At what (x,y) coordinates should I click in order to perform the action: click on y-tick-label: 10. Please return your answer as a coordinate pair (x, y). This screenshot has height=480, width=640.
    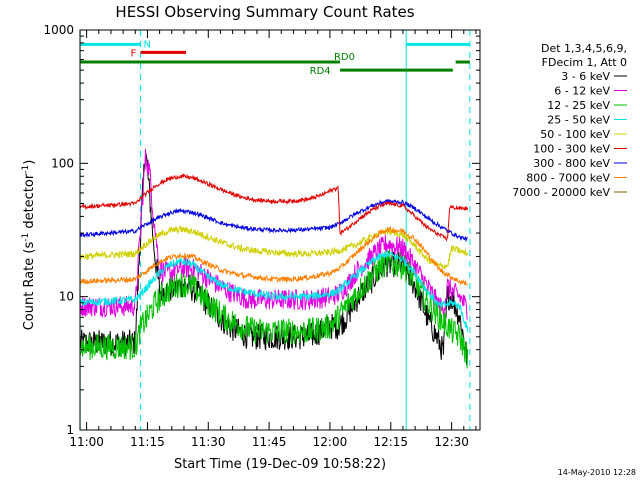
    Looking at the image, I should click on (66, 297).